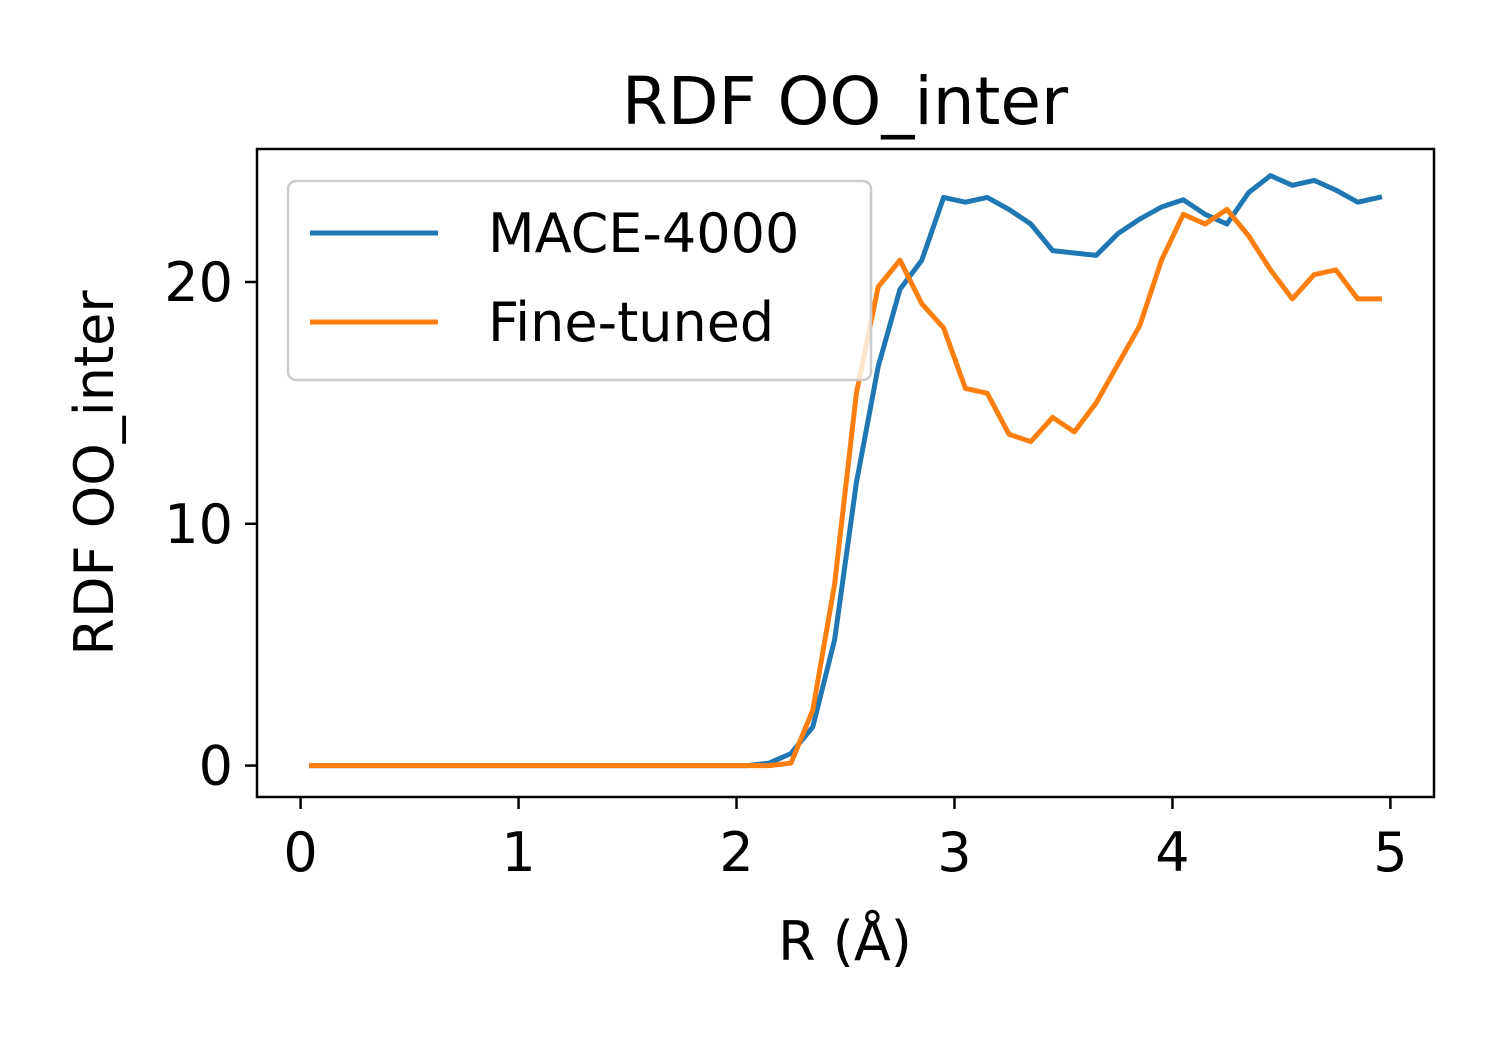 Image resolution: width=1500 pixels, height=1050 pixels. Describe the element at coordinates (631, 322) in the screenshot. I see `legend-label-fine-tuned: Fine-tuned` at that location.